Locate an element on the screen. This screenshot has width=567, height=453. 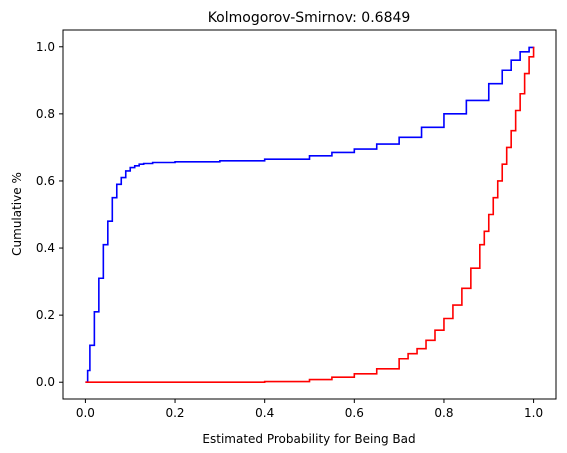
x-tick-label: 0.2 is located at coordinates (174, 413).